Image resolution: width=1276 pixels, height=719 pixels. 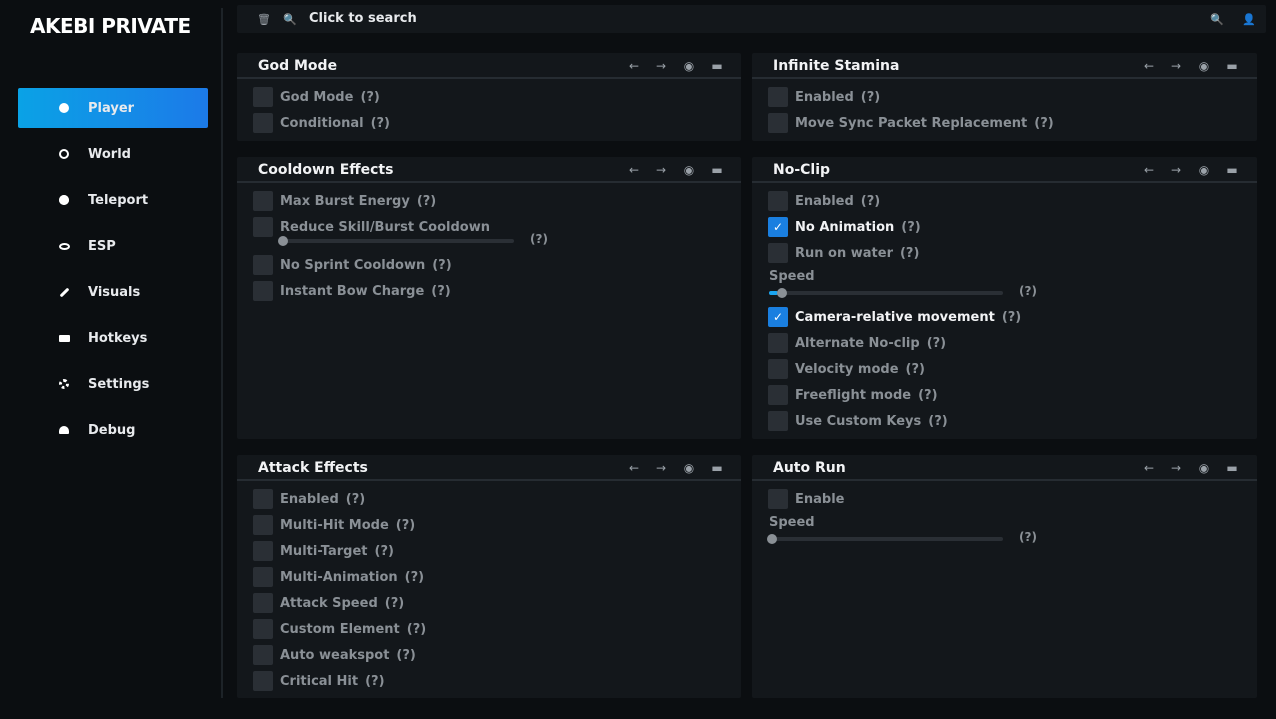 What do you see at coordinates (113, 154) in the screenshot?
I see `sidebar-item-world: World` at bounding box center [113, 154].